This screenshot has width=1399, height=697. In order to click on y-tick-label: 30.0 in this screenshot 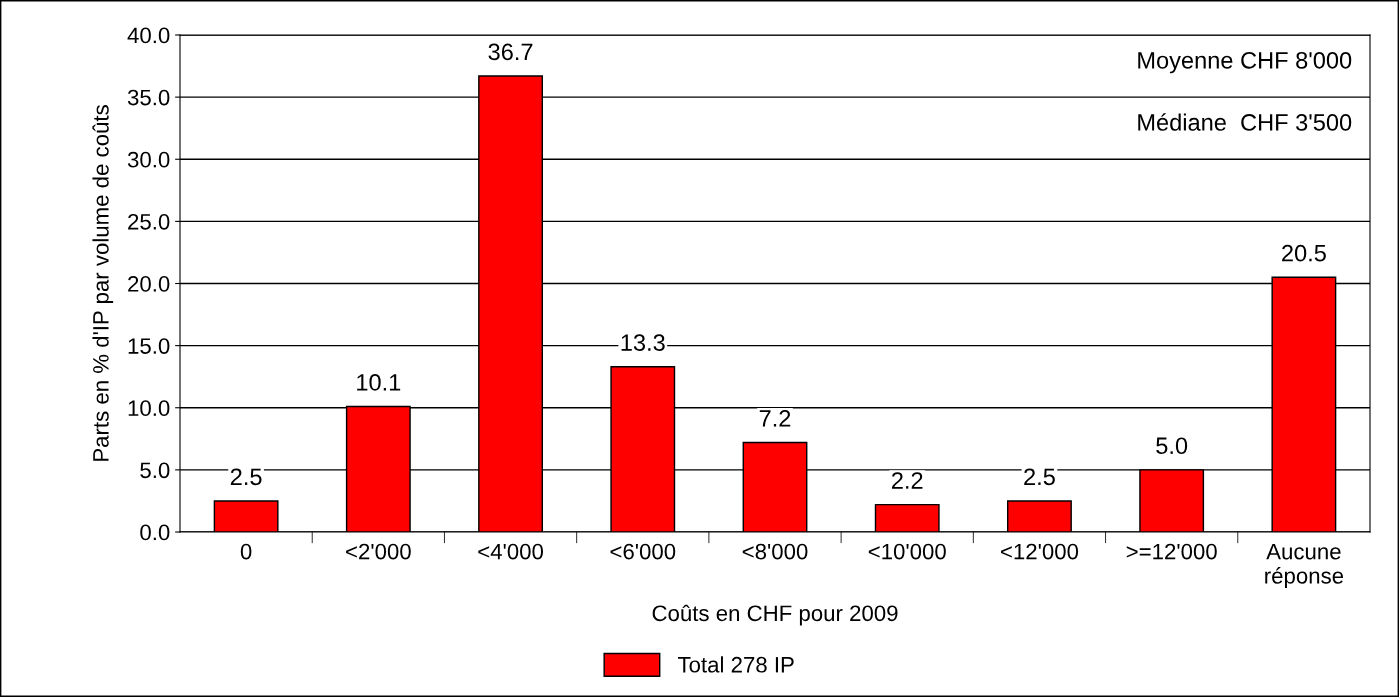, I will do `click(148, 159)`.